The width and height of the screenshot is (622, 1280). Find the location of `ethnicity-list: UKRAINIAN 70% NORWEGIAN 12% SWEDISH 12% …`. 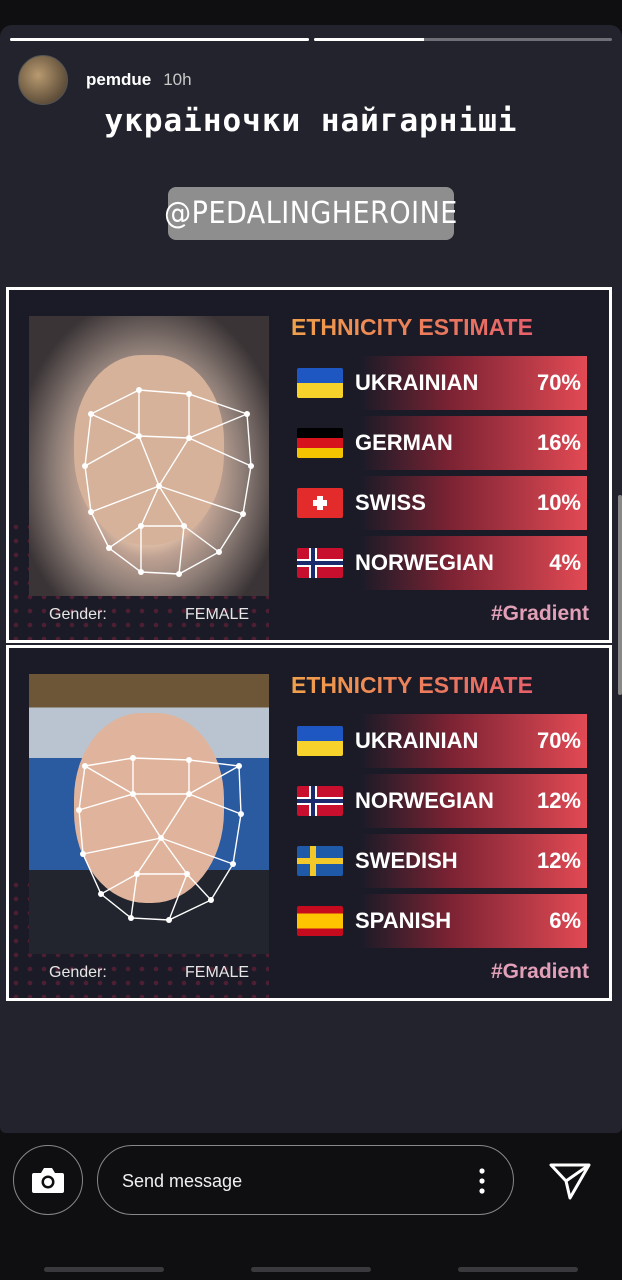

ethnicity-list: UKRAINIAN 70% NORWEGIAN 12% SWEDISH 12% … is located at coordinates (442, 834).